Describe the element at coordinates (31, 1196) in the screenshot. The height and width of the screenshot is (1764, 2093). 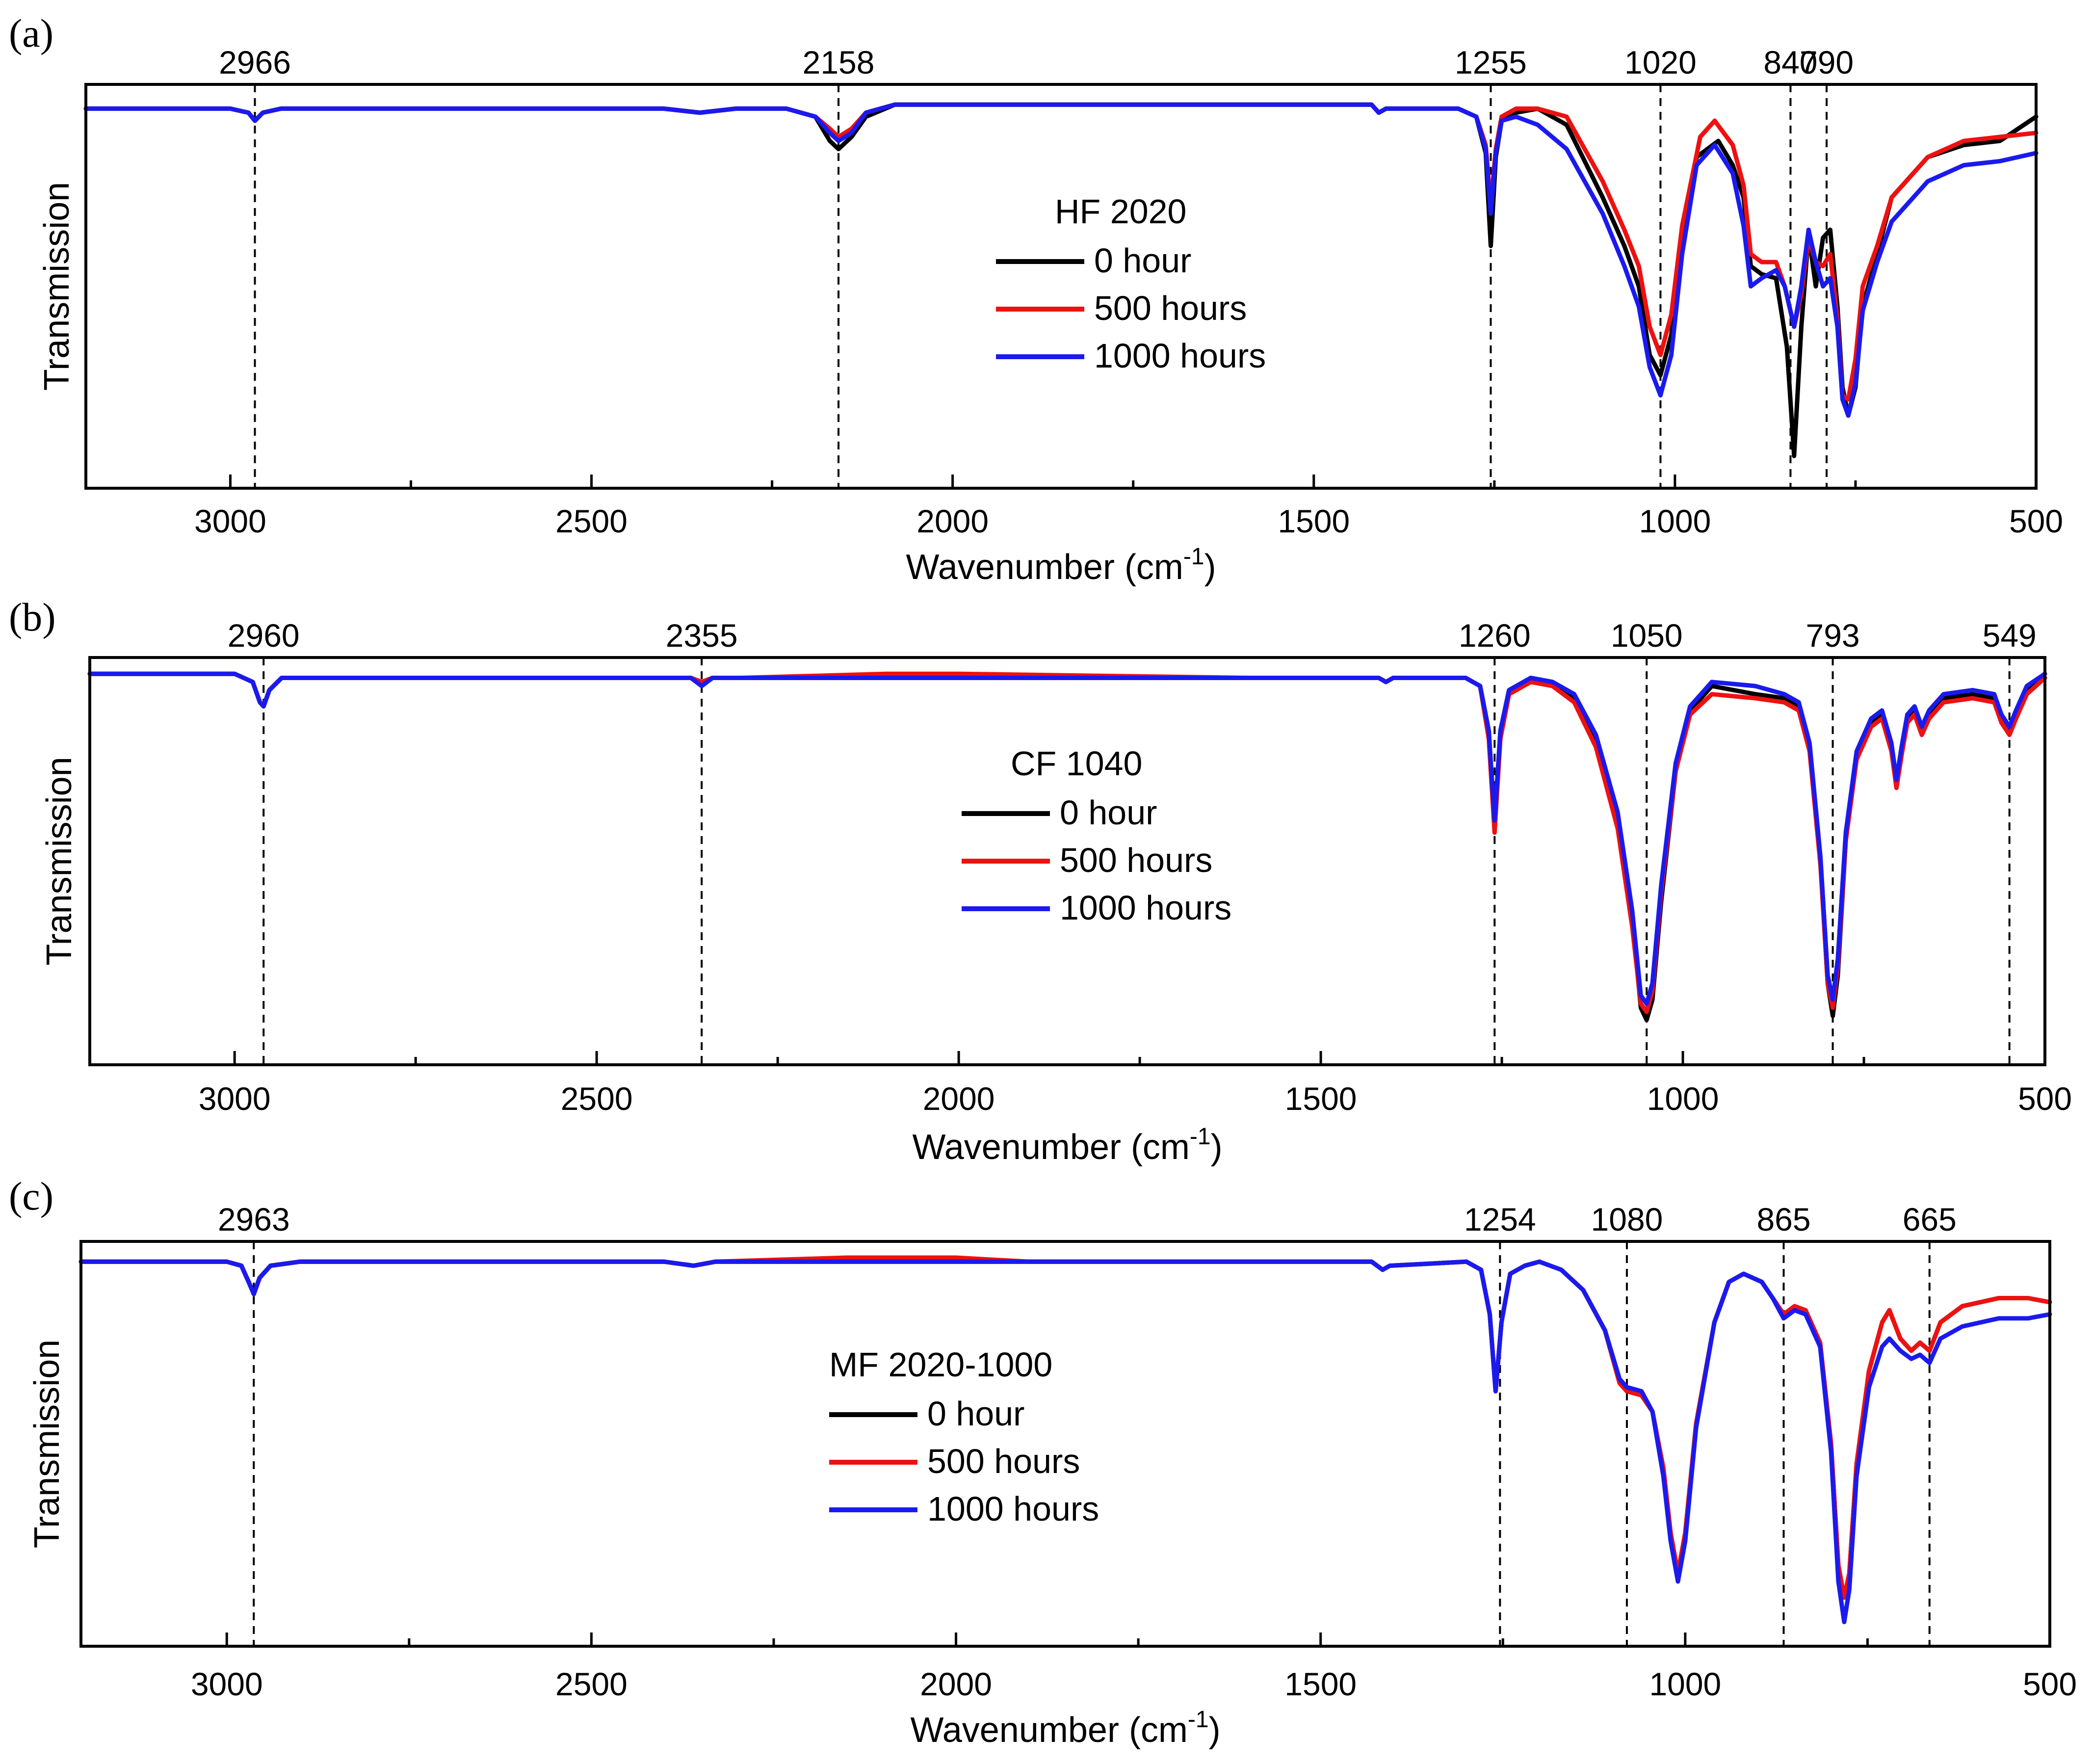
I see `panel-label: (c)` at that location.